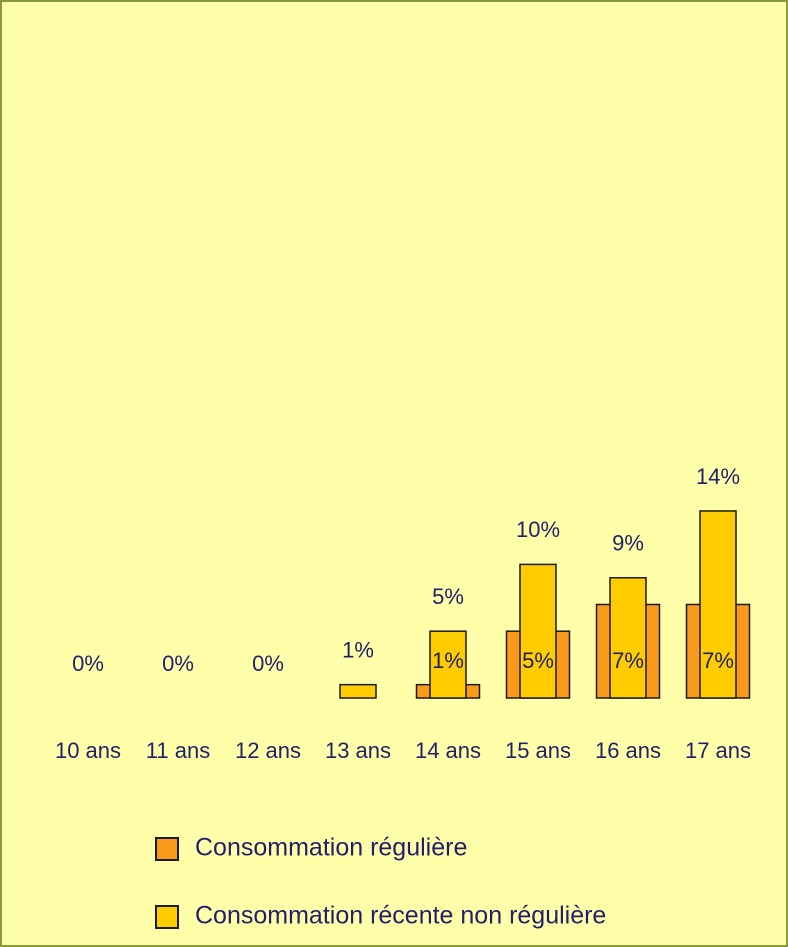  Describe the element at coordinates (718, 476) in the screenshot. I see `data-label: 14%` at that location.